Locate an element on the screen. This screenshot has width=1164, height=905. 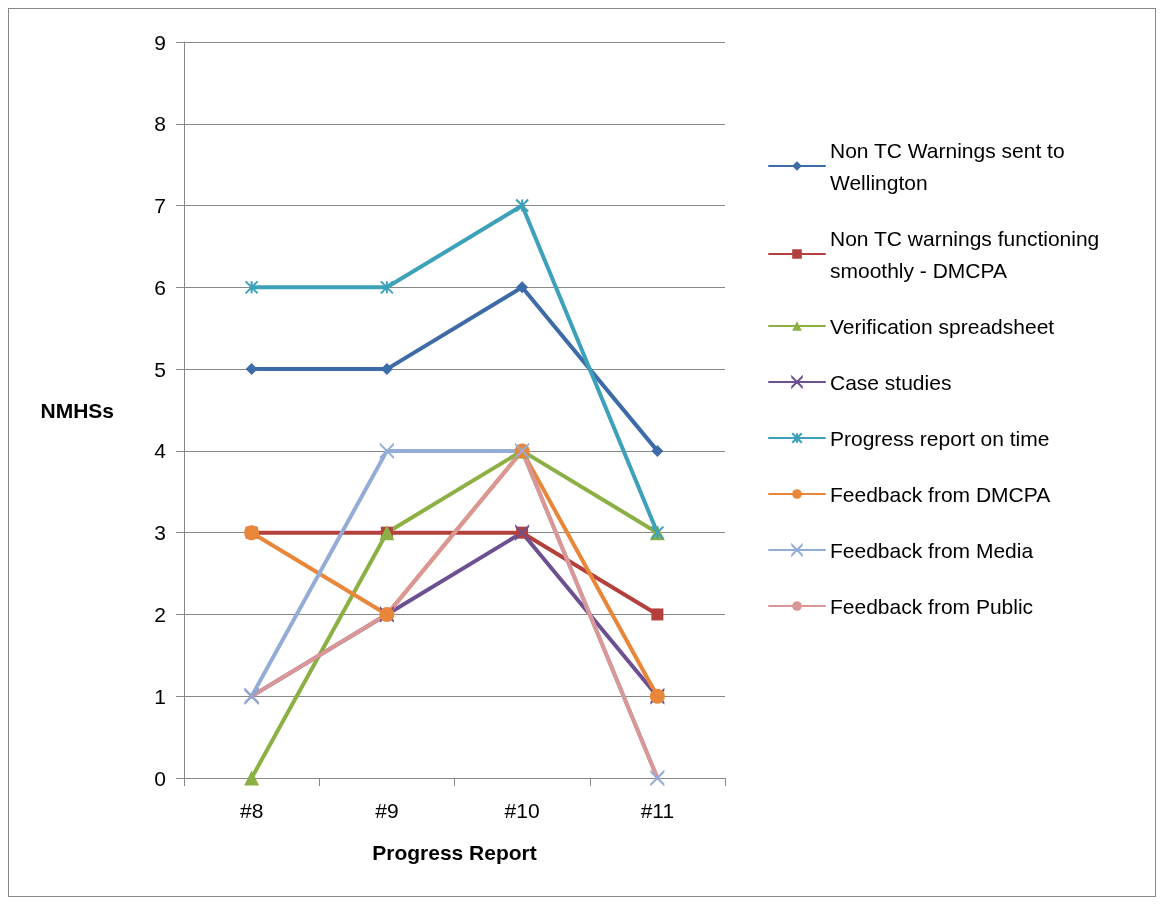
y-tick-label: 9 is located at coordinates (160, 42).